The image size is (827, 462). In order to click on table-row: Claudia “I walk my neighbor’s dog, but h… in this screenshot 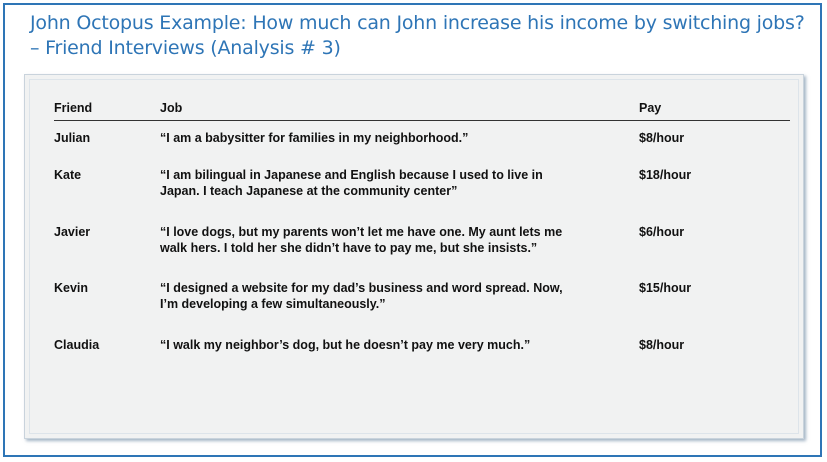, I will do `click(422, 352)`.